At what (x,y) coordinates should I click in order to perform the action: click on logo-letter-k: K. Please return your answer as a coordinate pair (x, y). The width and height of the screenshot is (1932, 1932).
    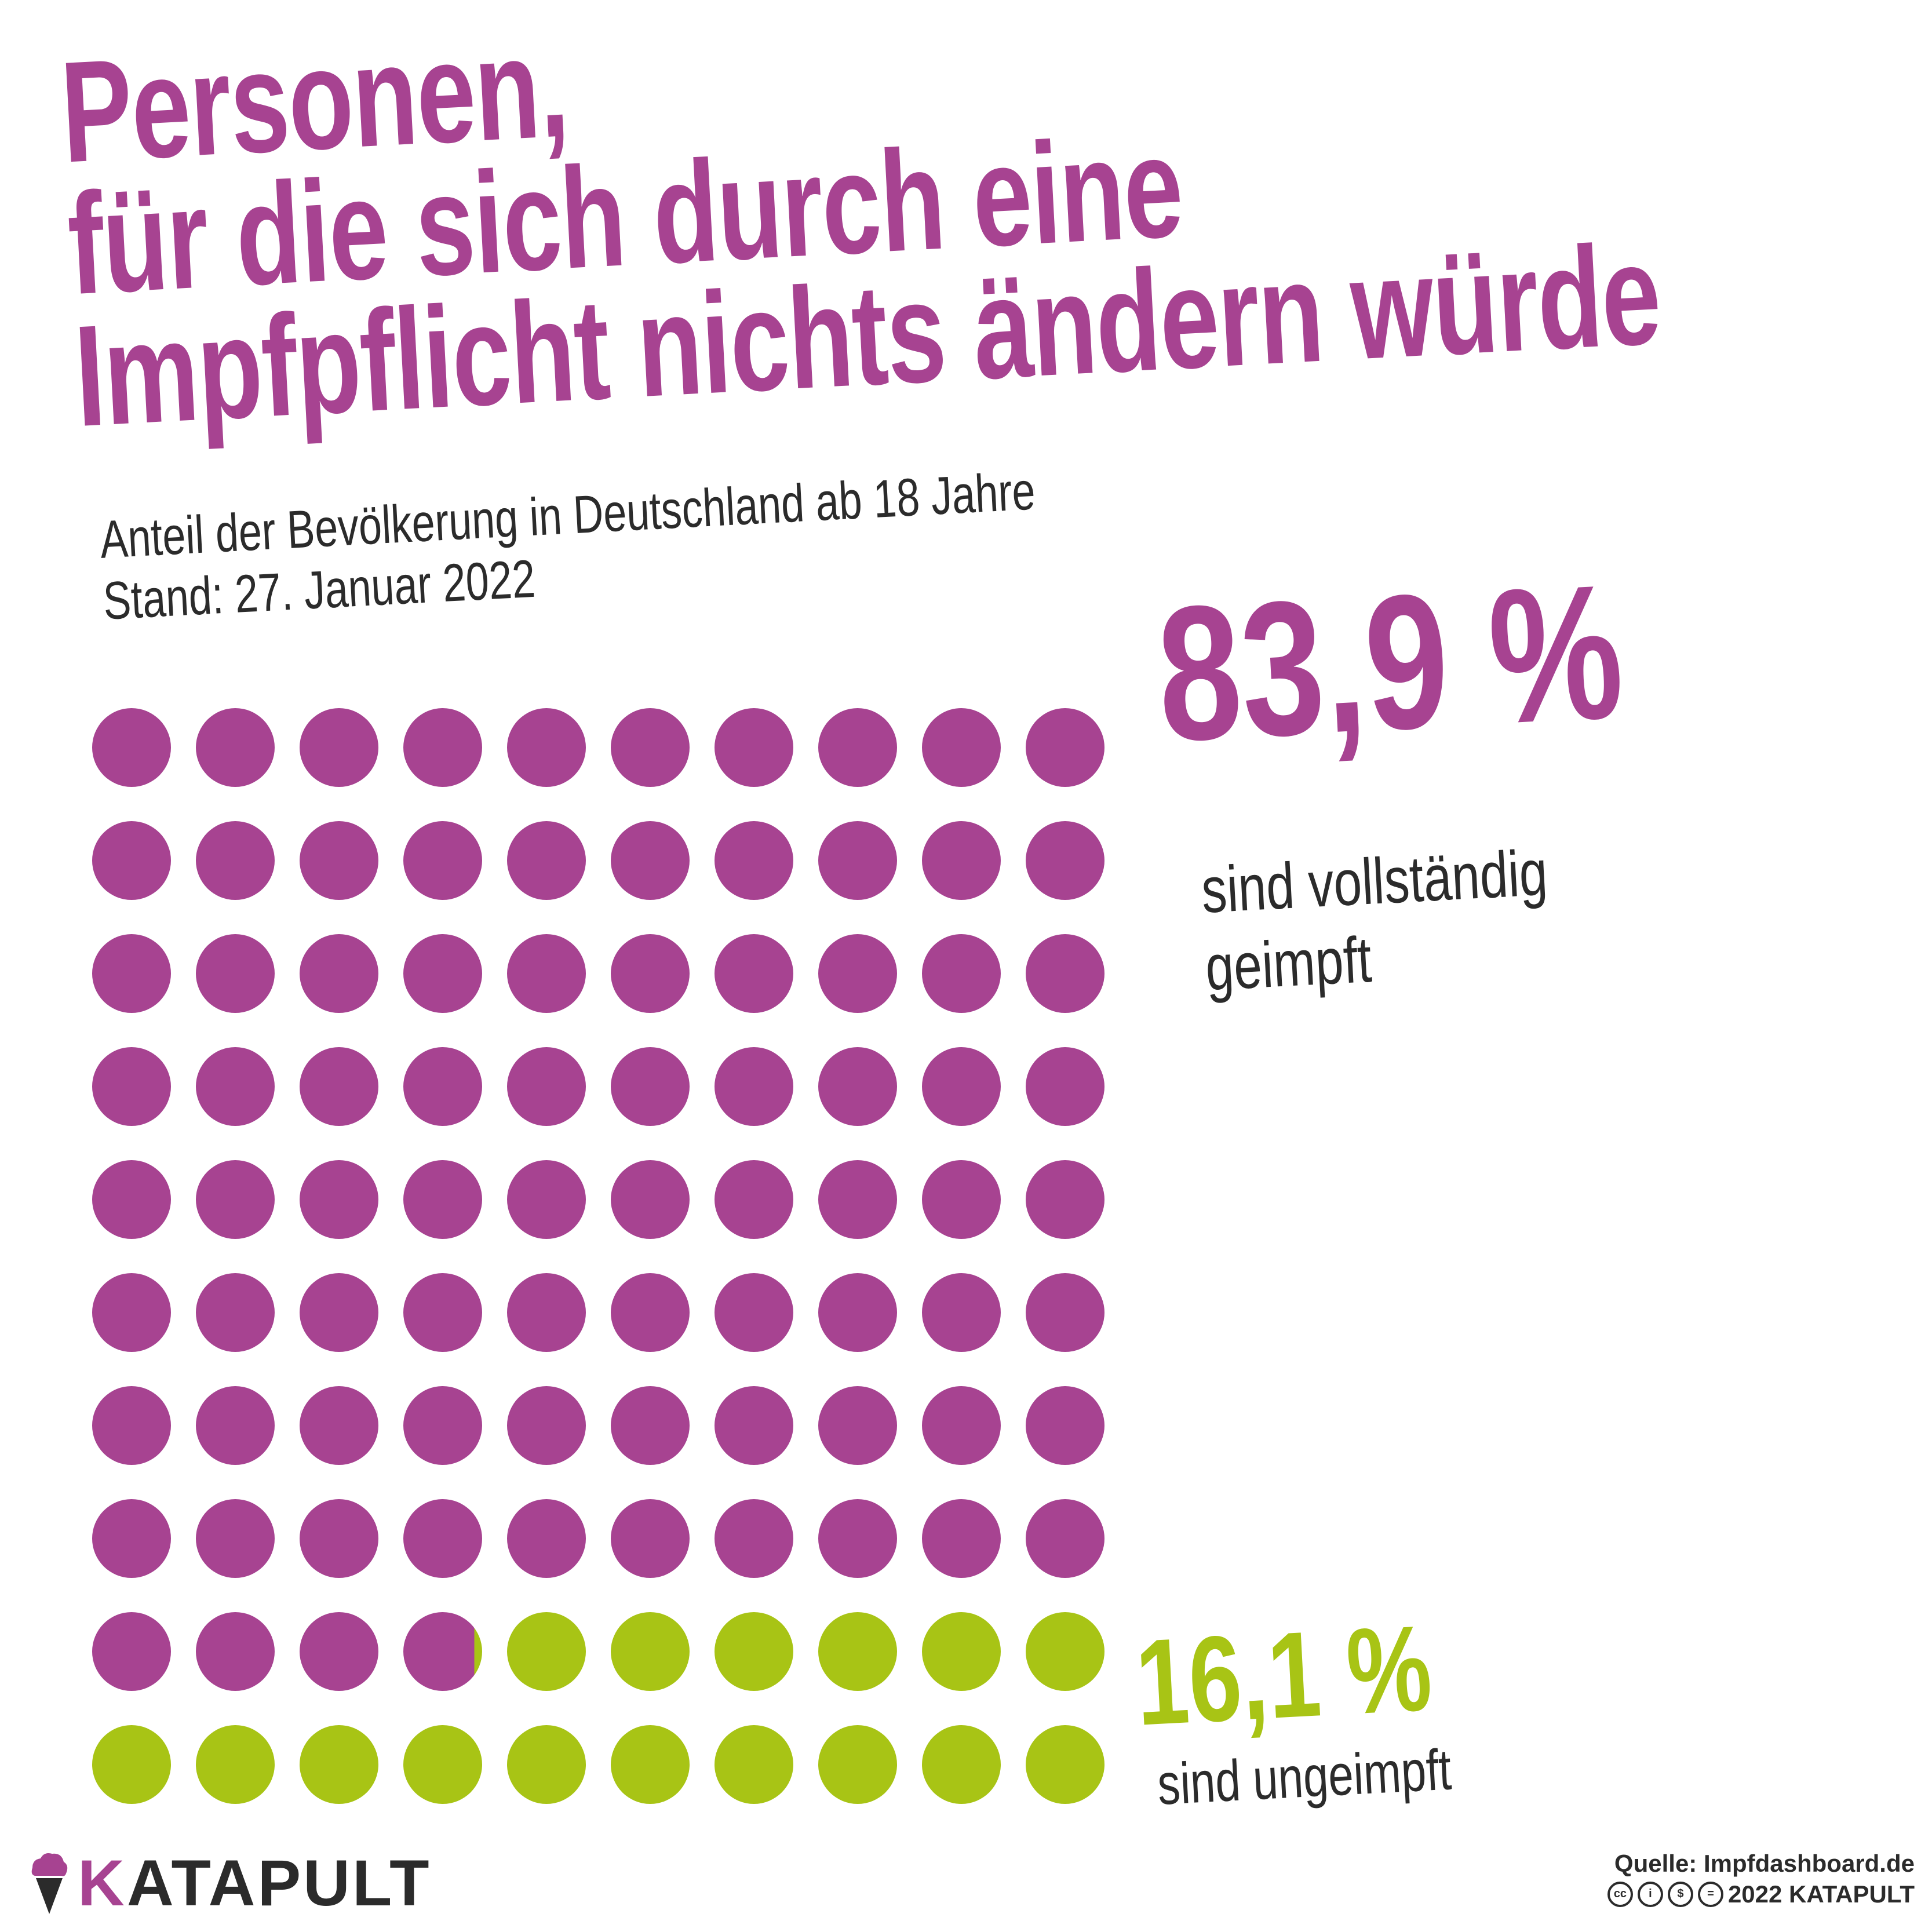
    Looking at the image, I should click on (103, 1883).